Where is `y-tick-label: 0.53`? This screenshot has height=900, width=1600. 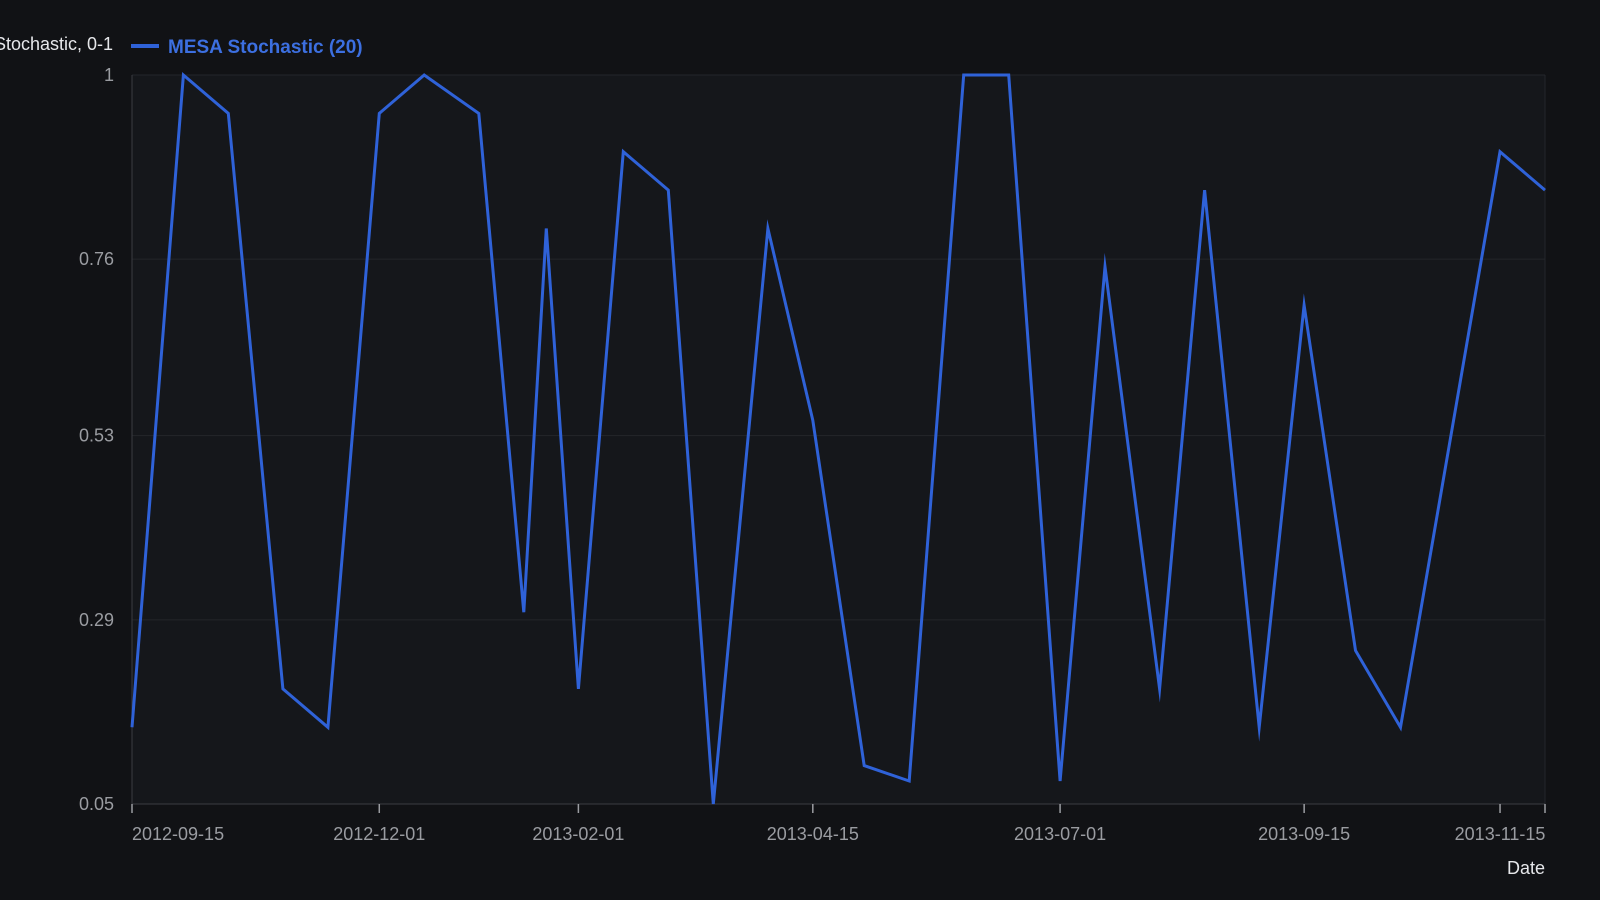 y-tick-label: 0.53 is located at coordinates (96, 436).